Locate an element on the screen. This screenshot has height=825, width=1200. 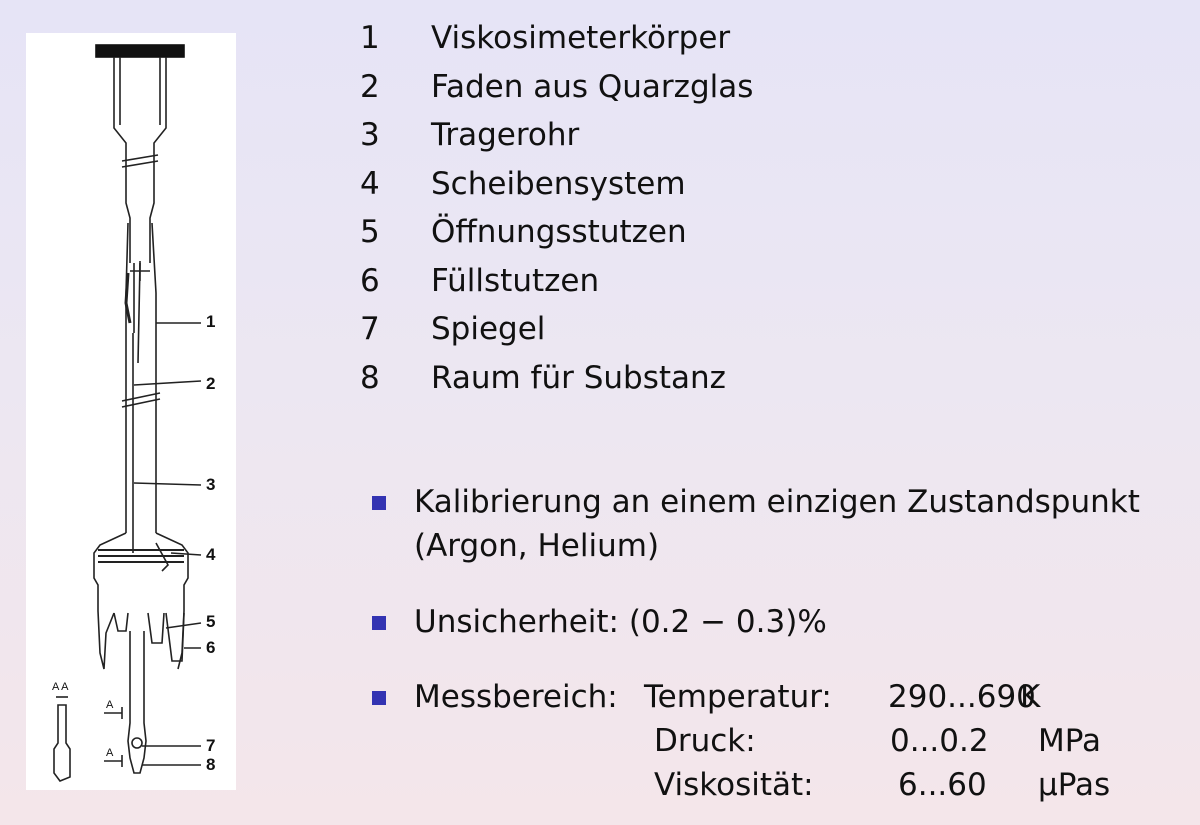
legend-number: 4 is located at coordinates (370, 183).